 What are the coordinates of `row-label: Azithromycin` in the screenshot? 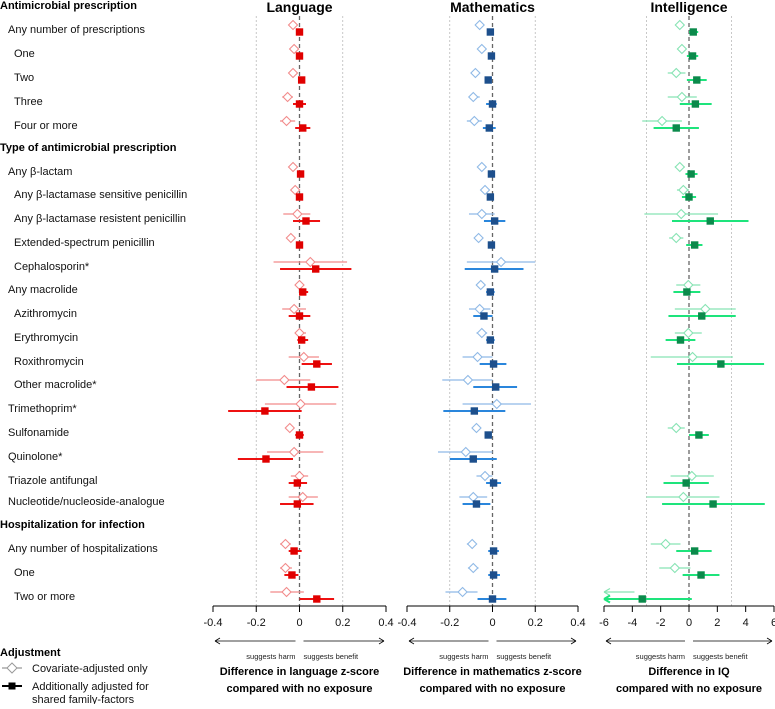 It's located at (45, 314).